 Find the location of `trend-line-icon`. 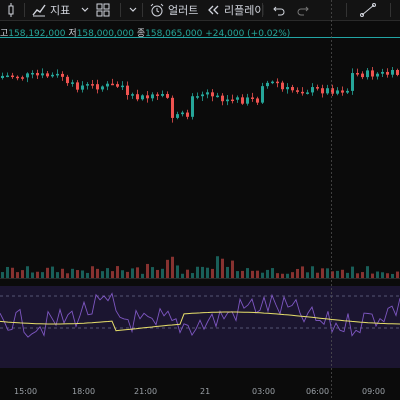

trend-line-icon is located at coordinates (368, 10).